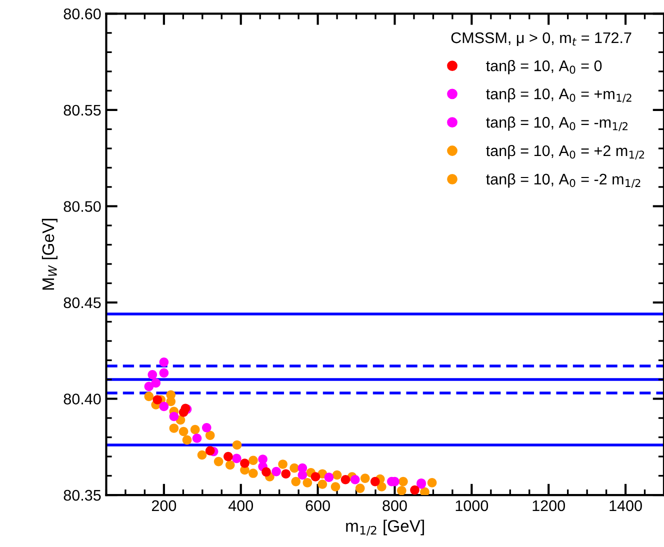  What do you see at coordinates (472, 506) in the screenshot?
I see `x-tick-label: 1000` at bounding box center [472, 506].